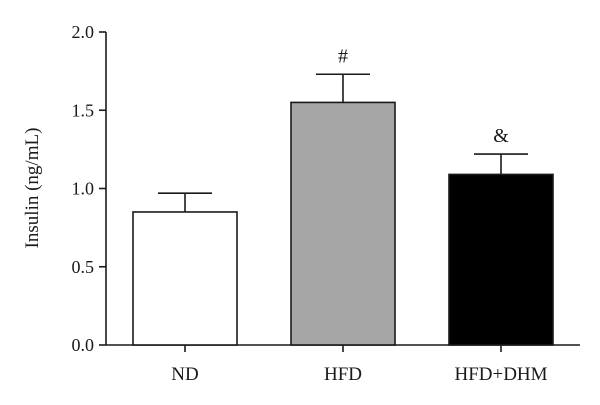  What do you see at coordinates (83, 110) in the screenshot?
I see `y-tick-label: 1.5` at bounding box center [83, 110].